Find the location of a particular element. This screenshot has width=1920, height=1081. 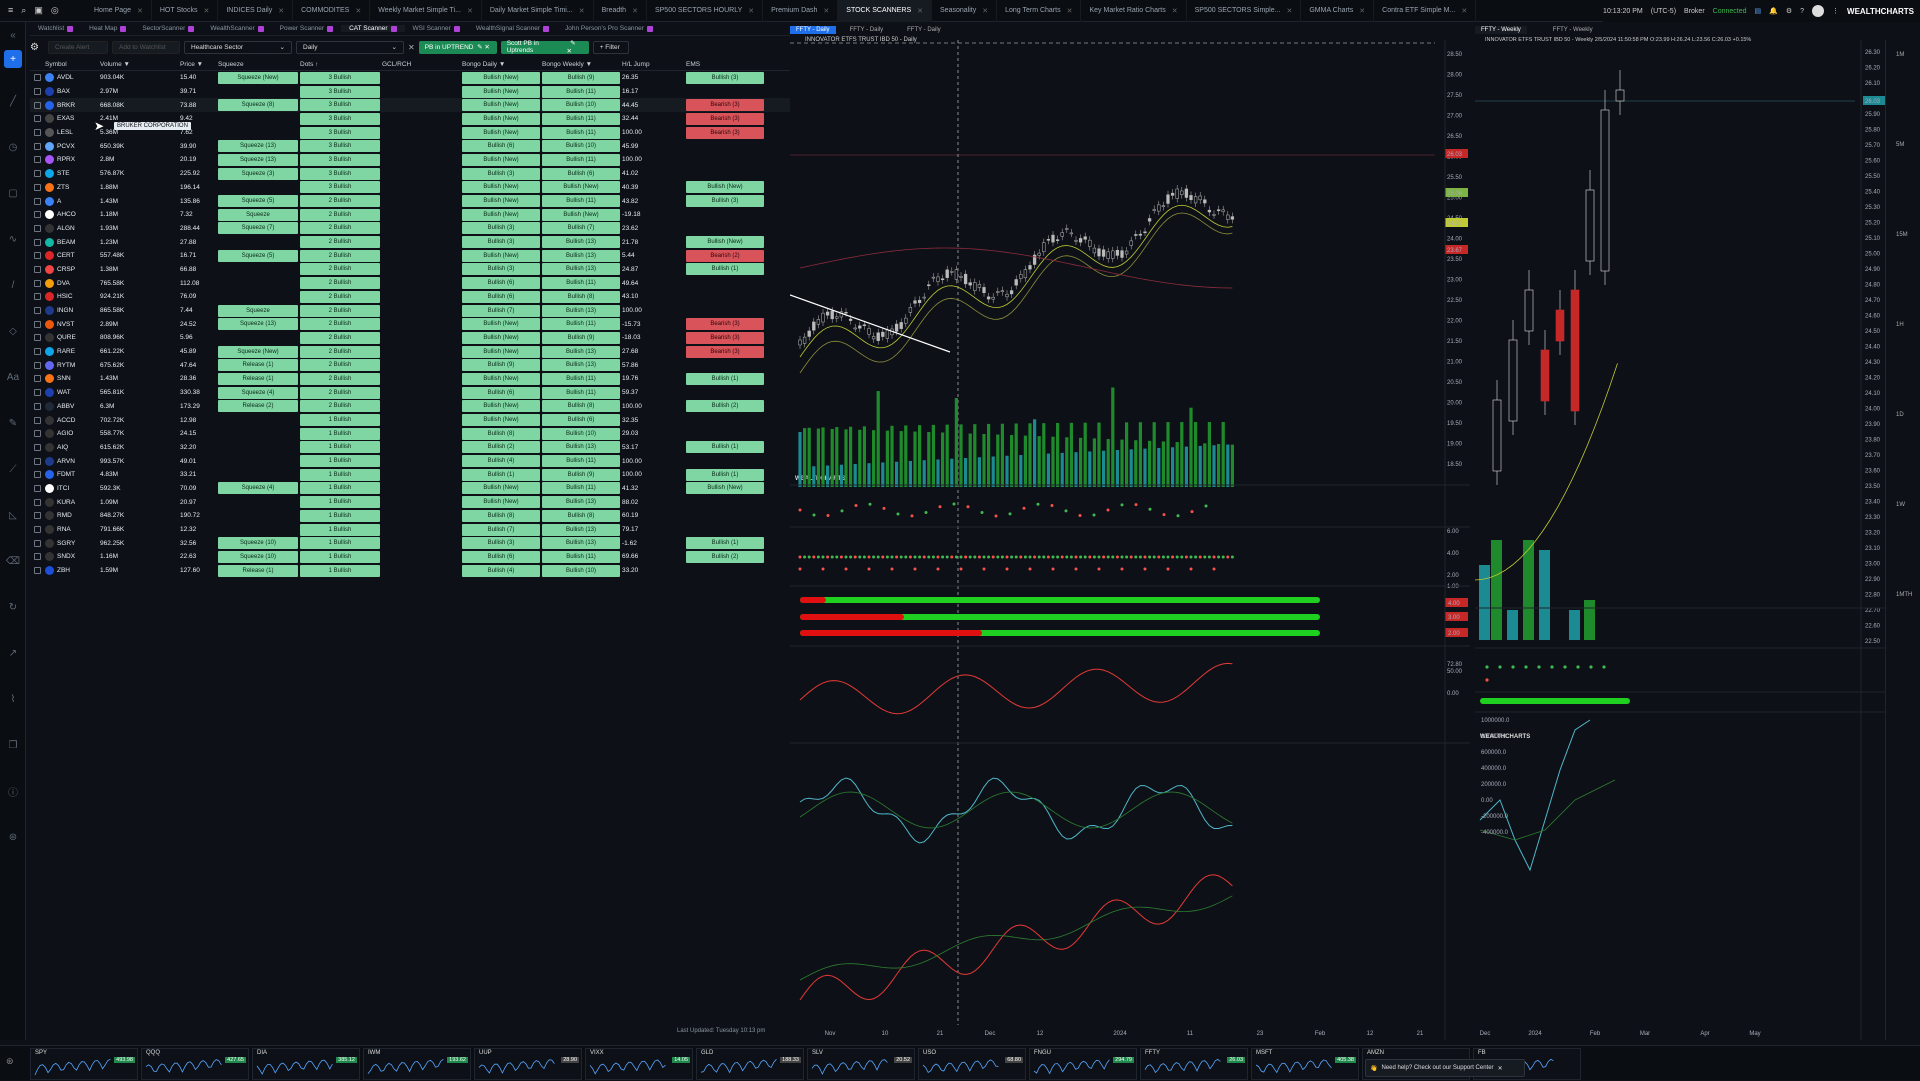

sub-tab: WSI Scanner is located at coordinates (436, 28).